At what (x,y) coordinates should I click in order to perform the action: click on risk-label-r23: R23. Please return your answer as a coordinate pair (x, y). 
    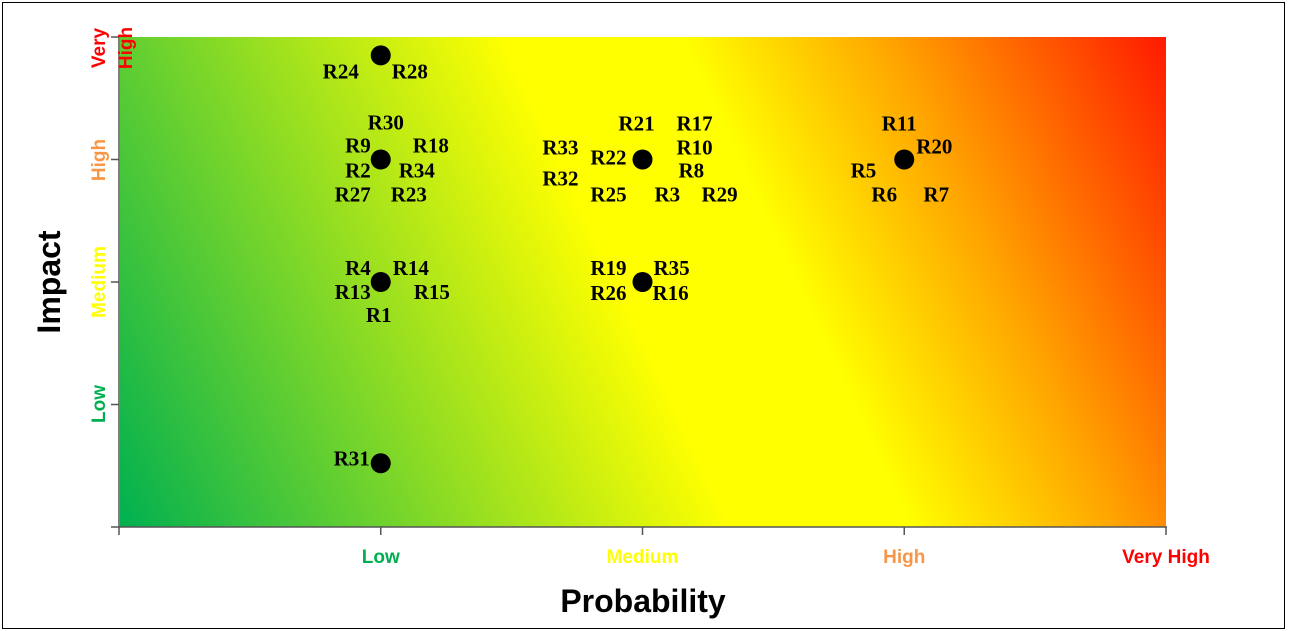
    Looking at the image, I should click on (409, 195).